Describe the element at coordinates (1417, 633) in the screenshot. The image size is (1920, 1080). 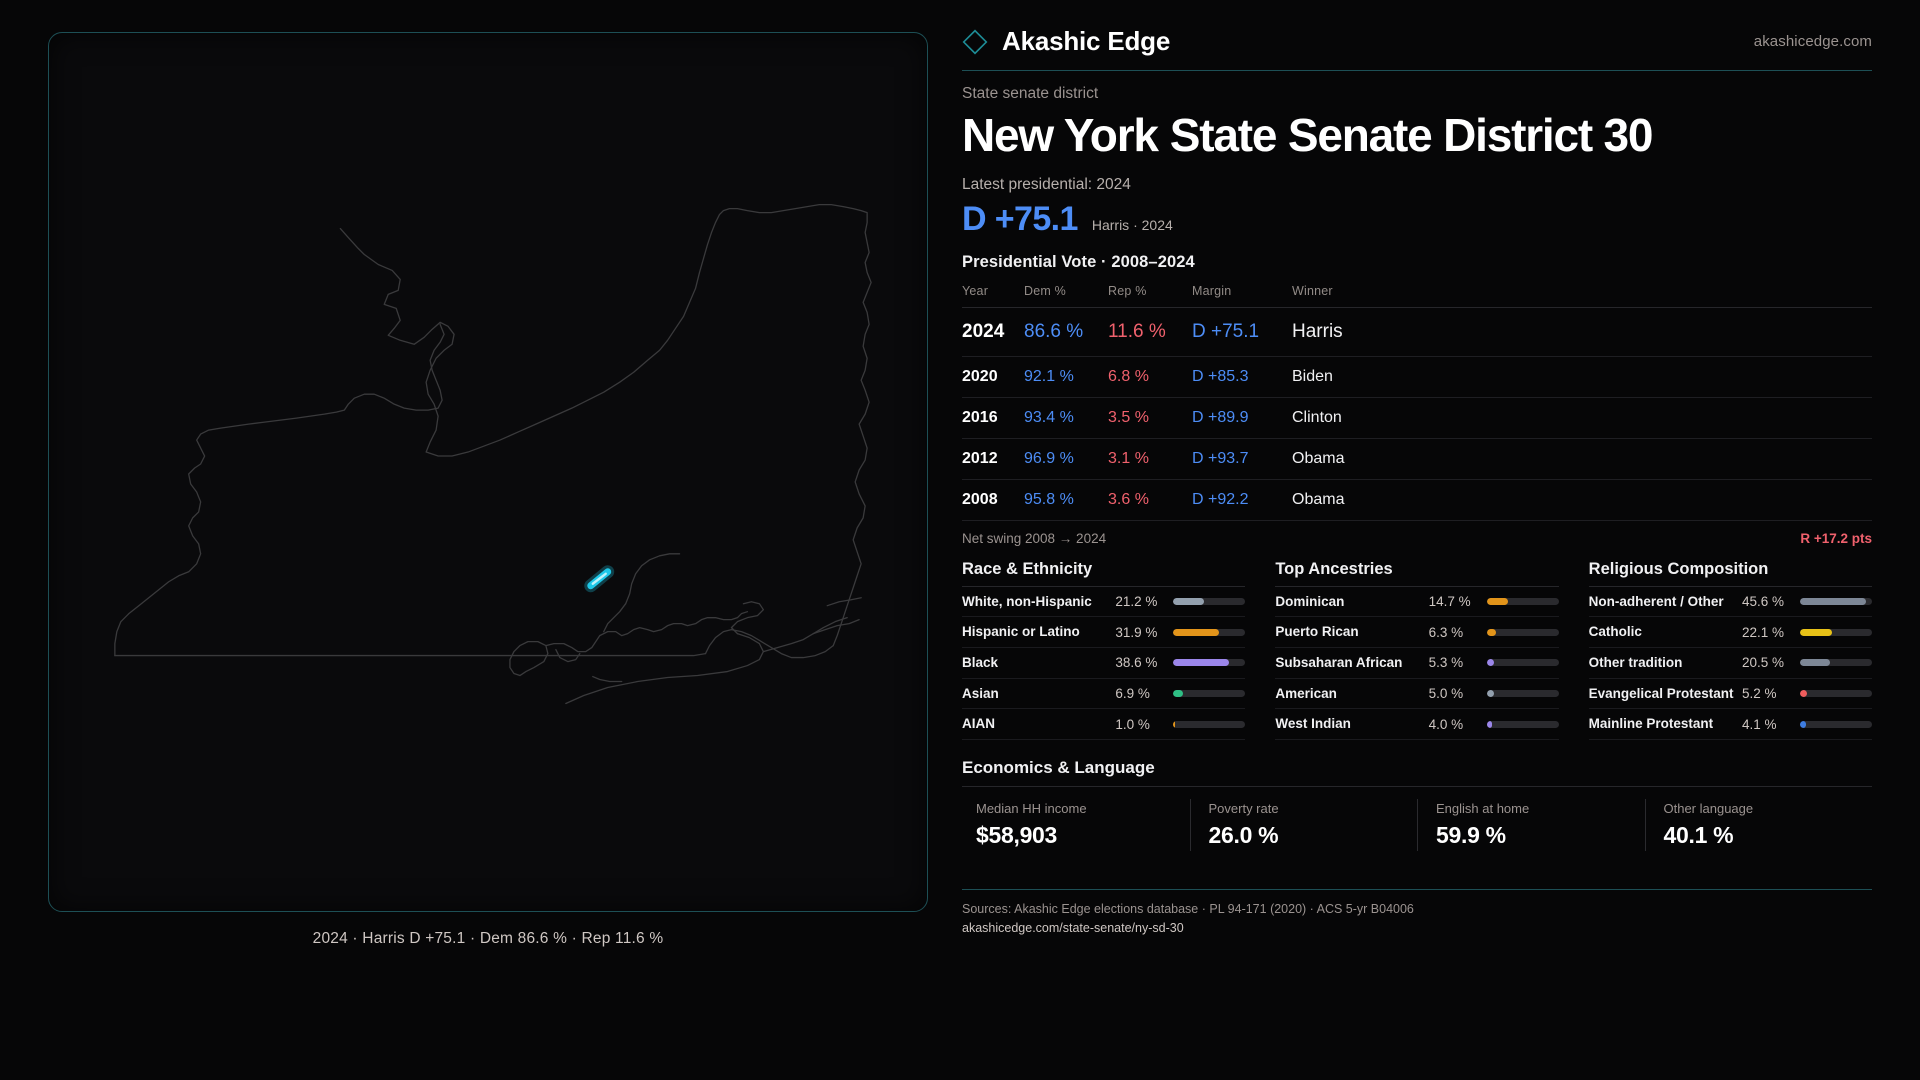
I see `ancestry-row: Puerto Rican 6.3 %` at that location.